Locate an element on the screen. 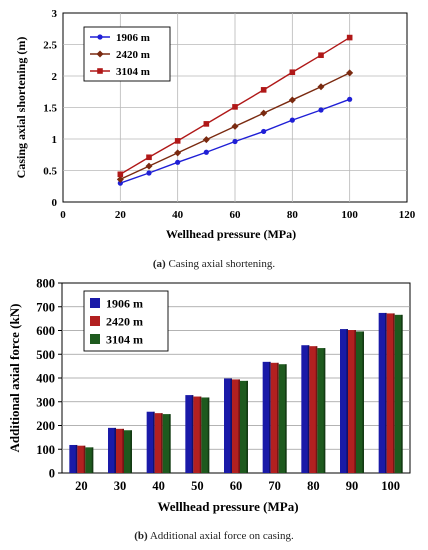 Image resolution: width=428 pixels, height=550 pixels. y-tick-label: 1.5 is located at coordinates (50, 109).